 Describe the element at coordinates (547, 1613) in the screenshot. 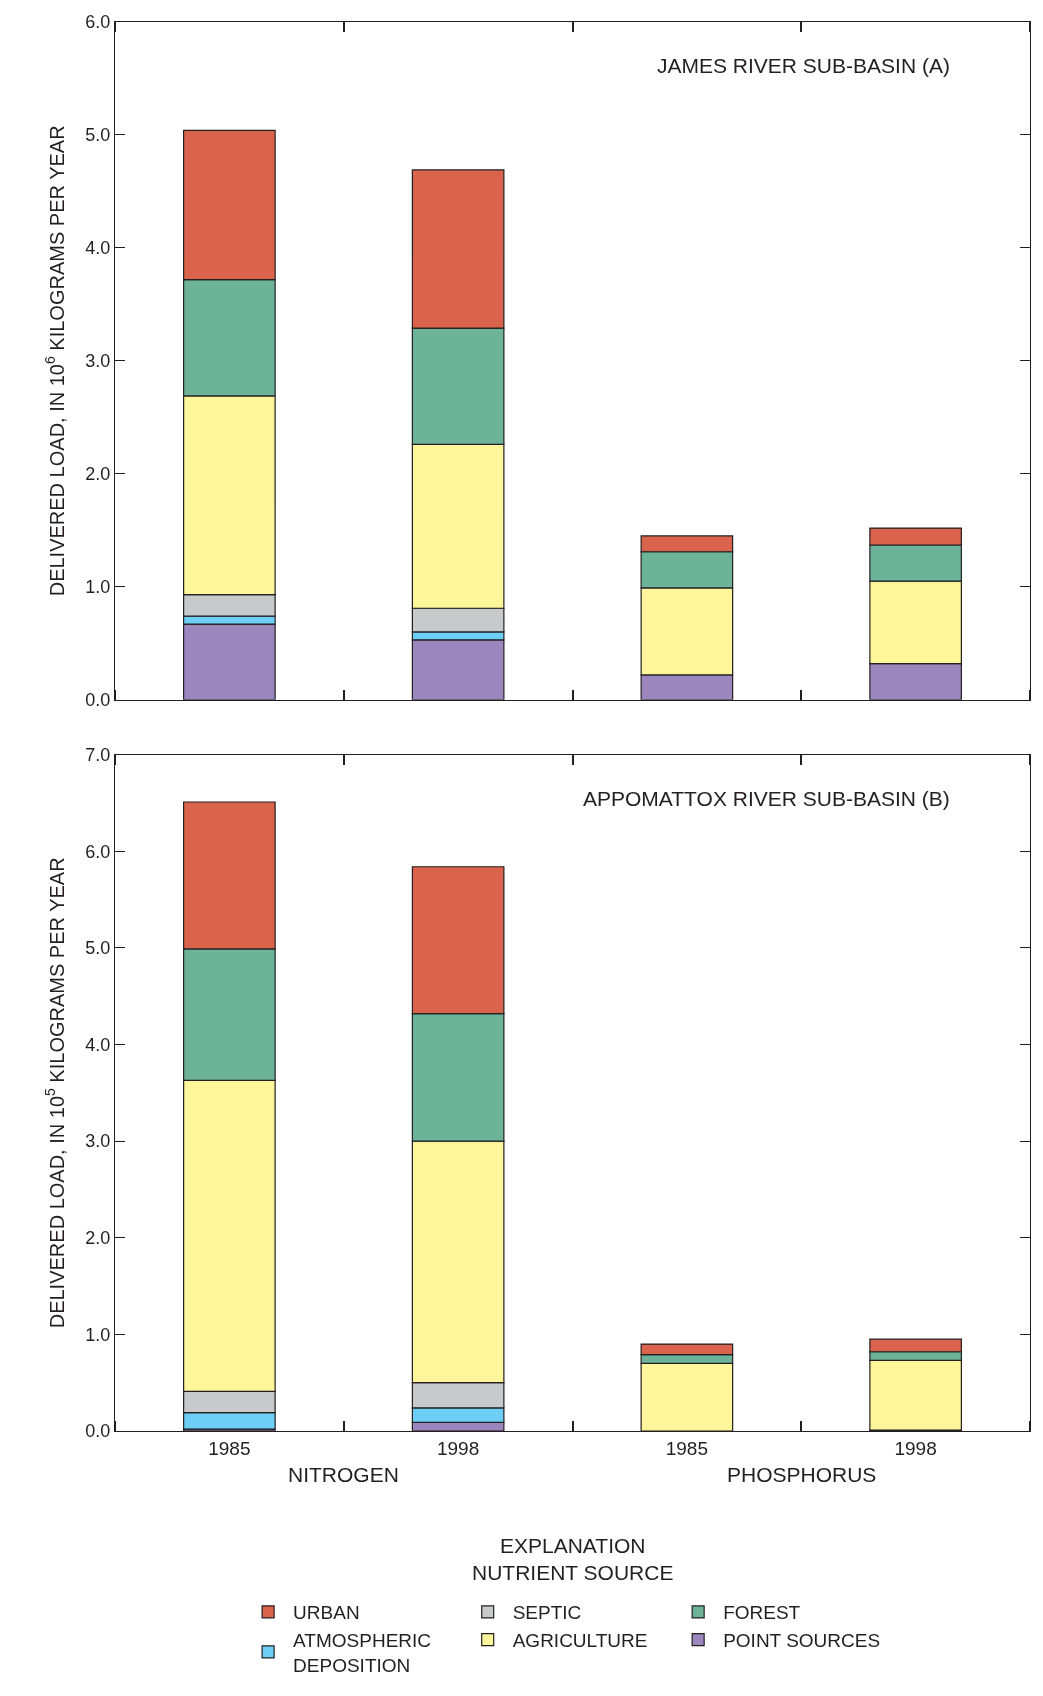

I see `legend-label: SEPTIC` at that location.